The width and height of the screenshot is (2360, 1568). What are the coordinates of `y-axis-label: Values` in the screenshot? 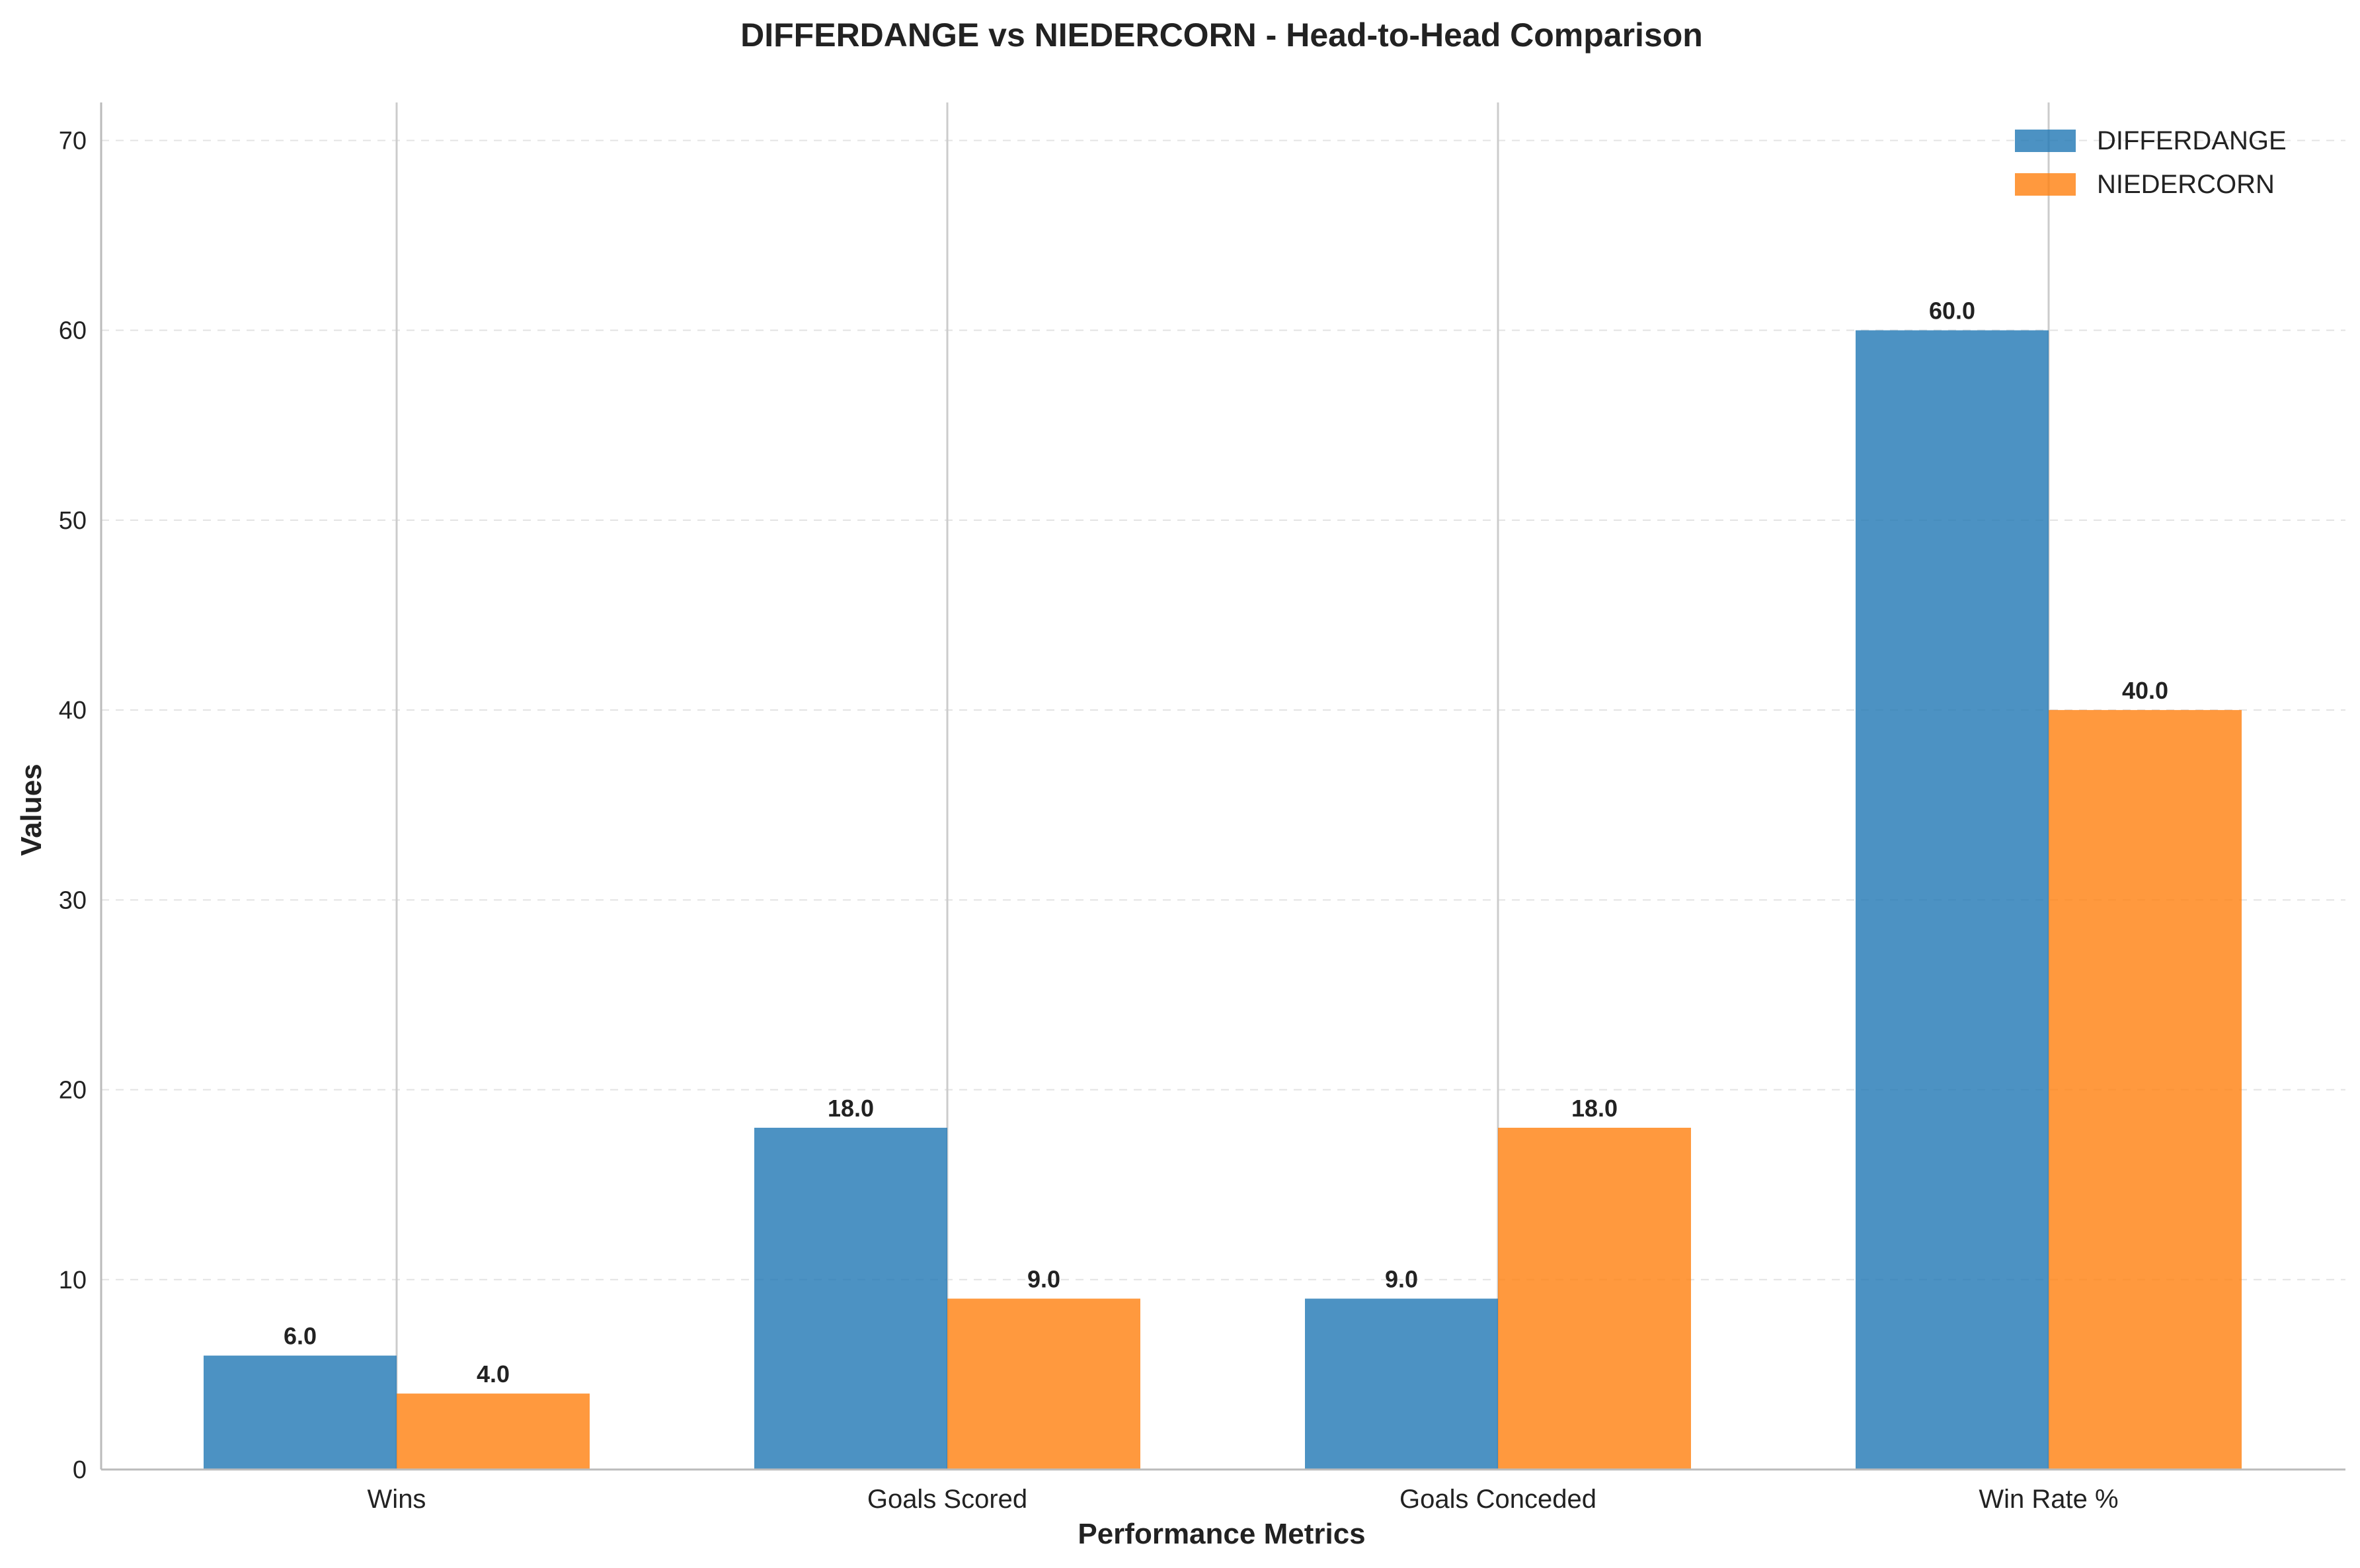 It's located at (31, 809).